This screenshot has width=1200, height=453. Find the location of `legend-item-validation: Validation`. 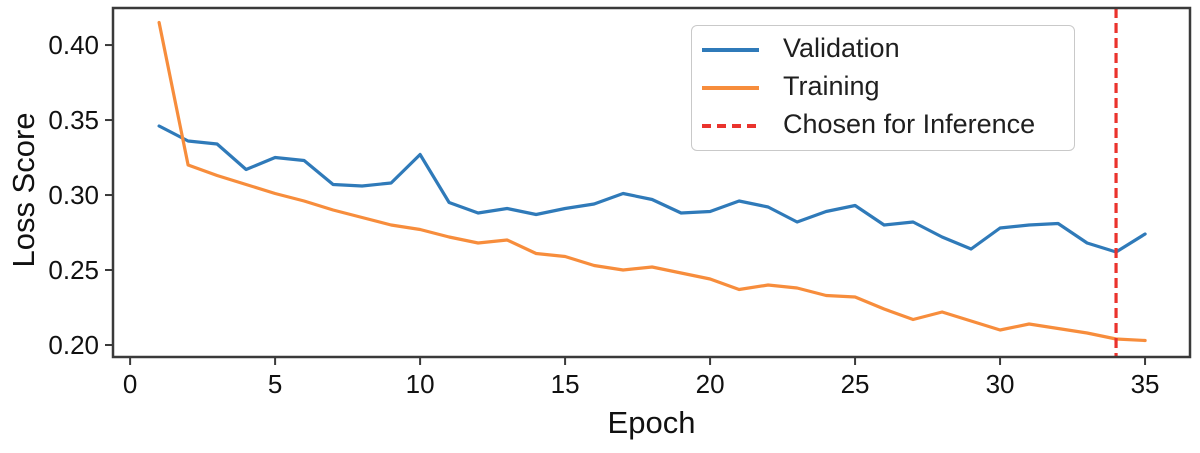

legend-item-validation: Validation is located at coordinates (881, 50).